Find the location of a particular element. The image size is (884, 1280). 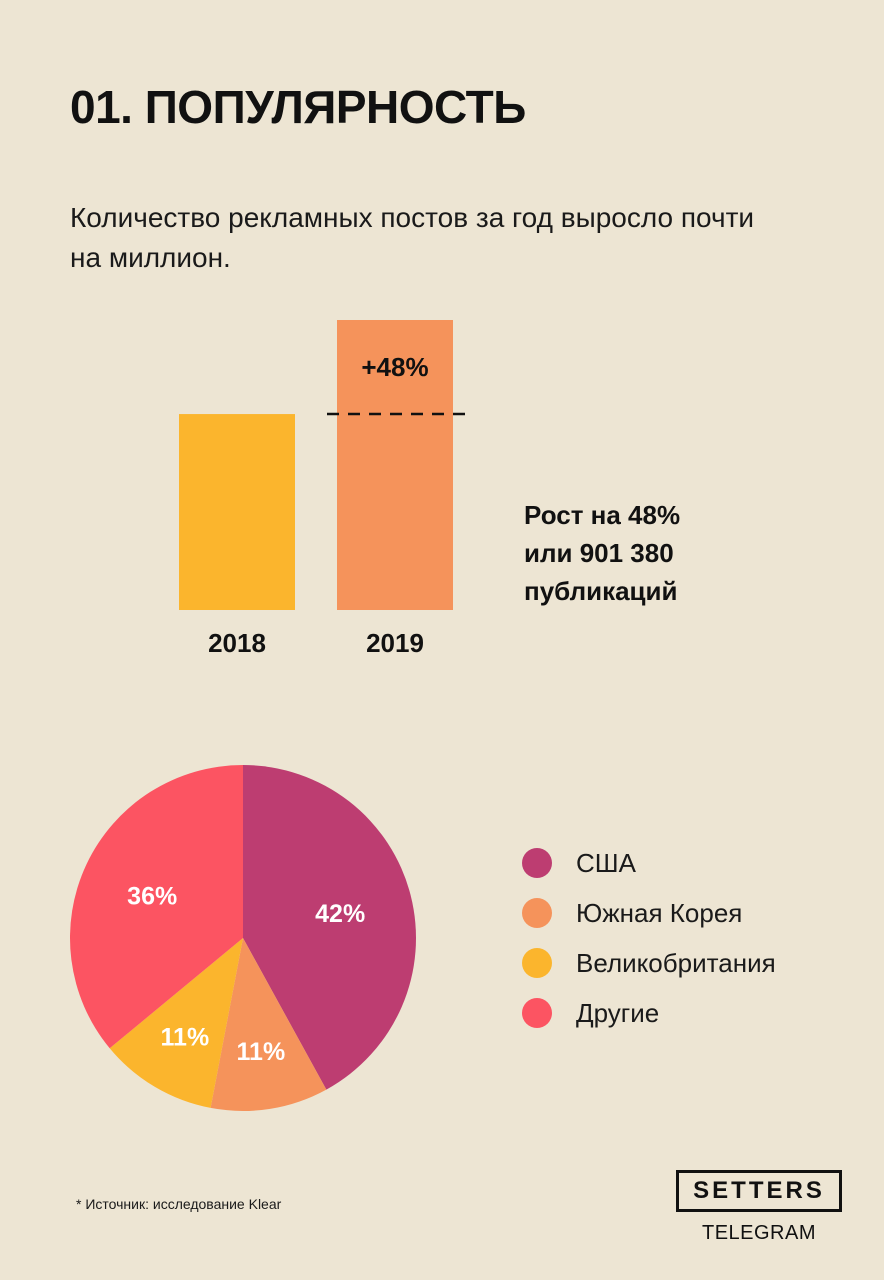

brand-sub: TELEGRAM is located at coordinates (759, 1233).